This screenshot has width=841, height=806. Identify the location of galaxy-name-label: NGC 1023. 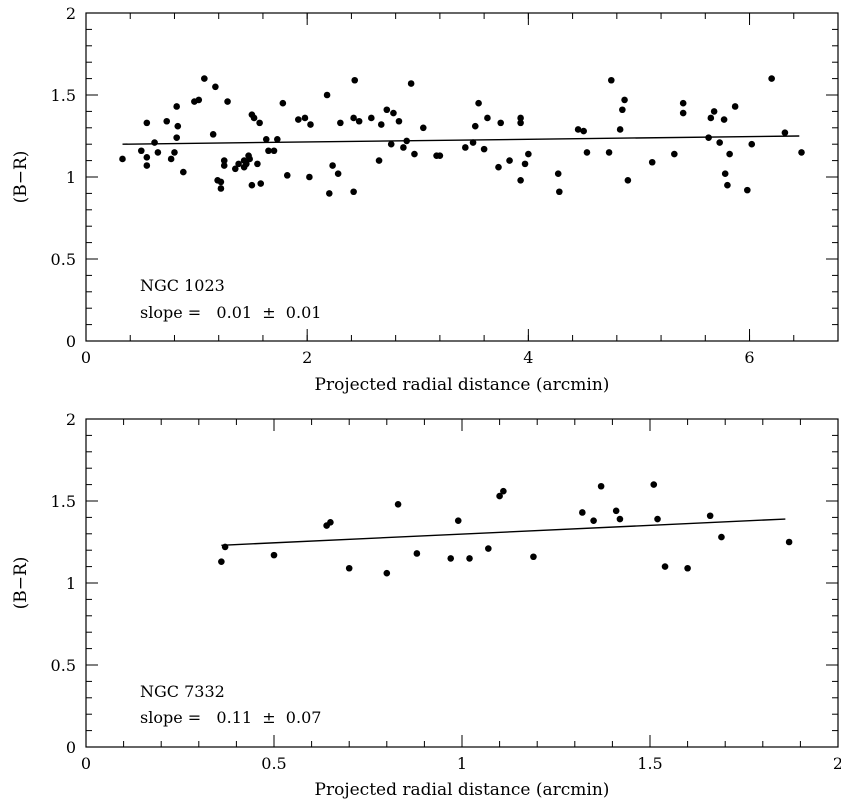
(182, 285).